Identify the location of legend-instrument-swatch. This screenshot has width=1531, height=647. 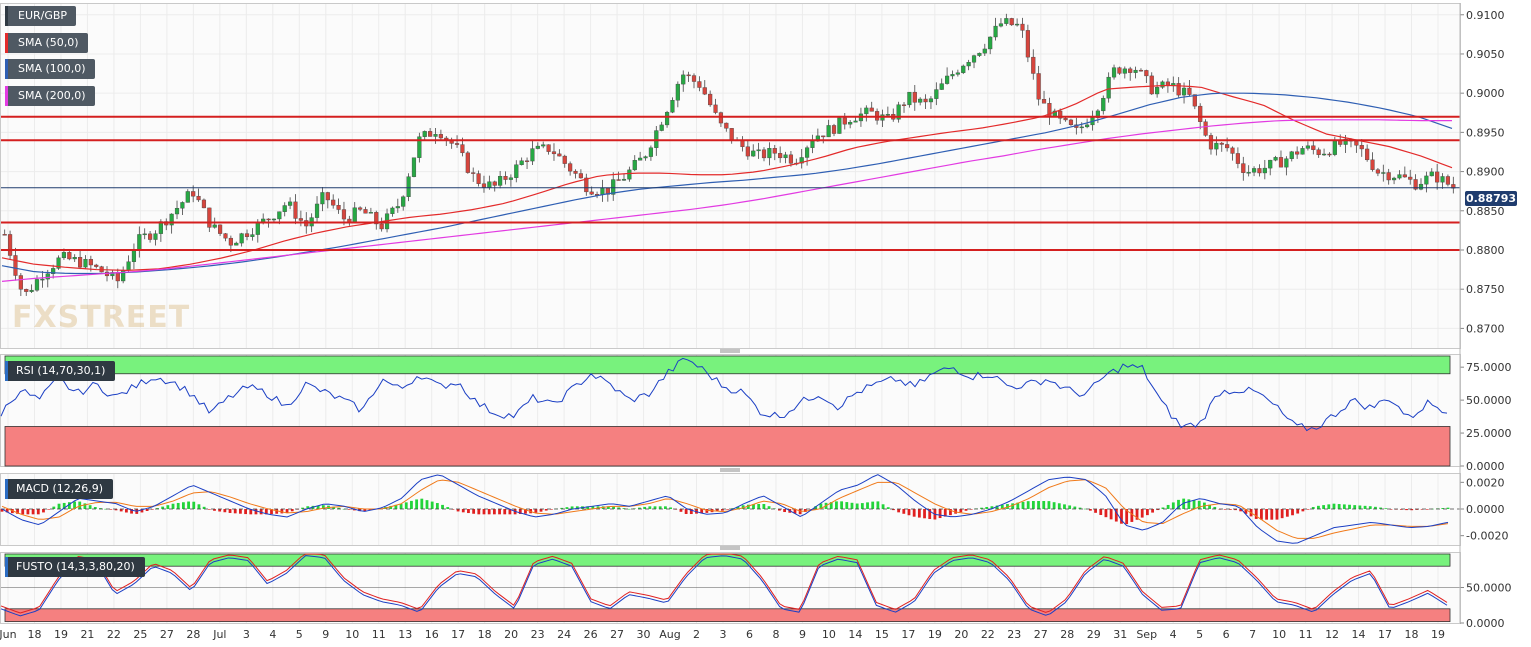
(6, 16).